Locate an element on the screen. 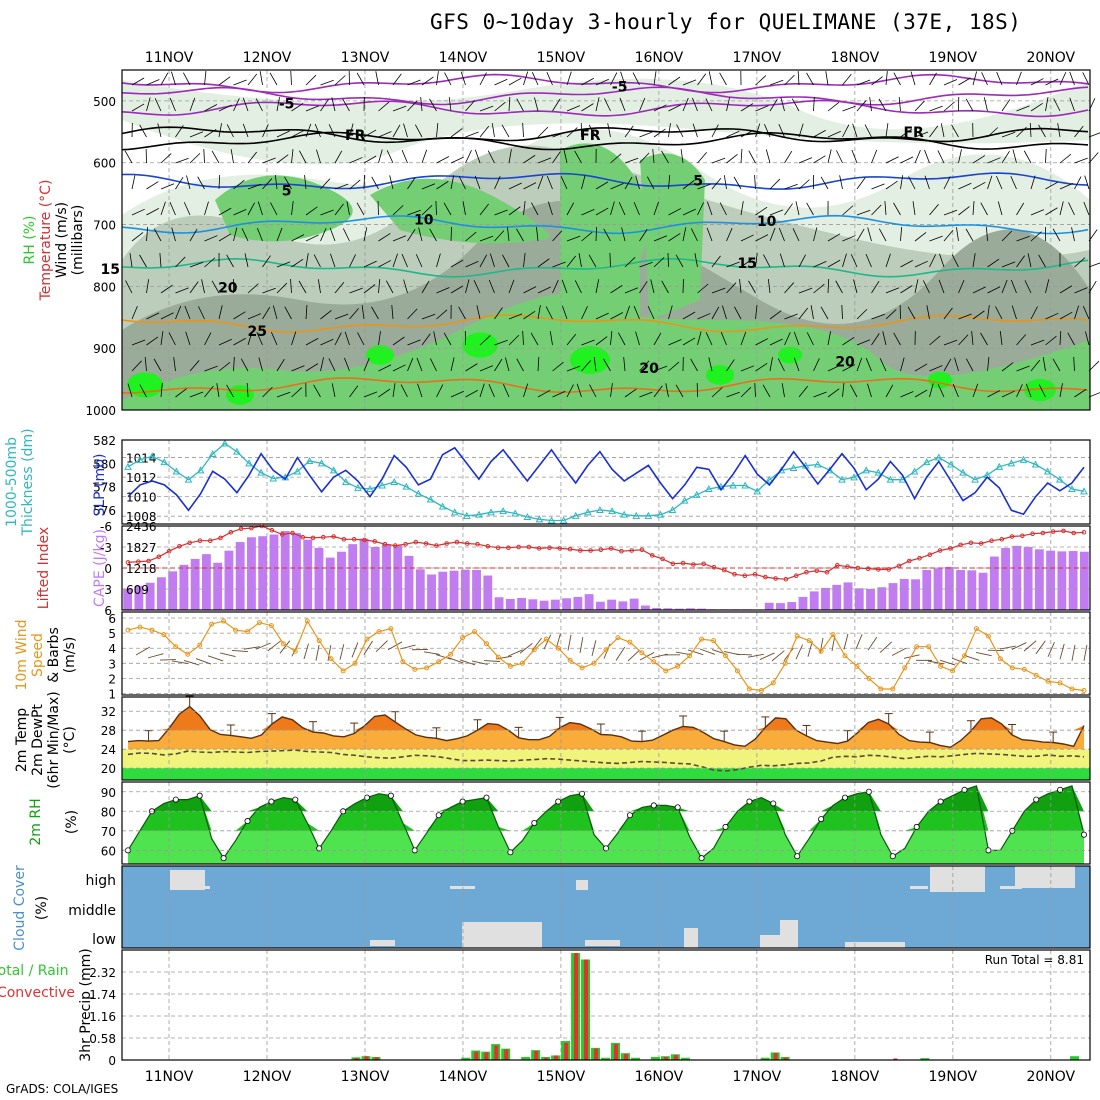 The width and height of the screenshot is (1100, 1100). date-label-bottom: 13NOV is located at coordinates (365, 1077).